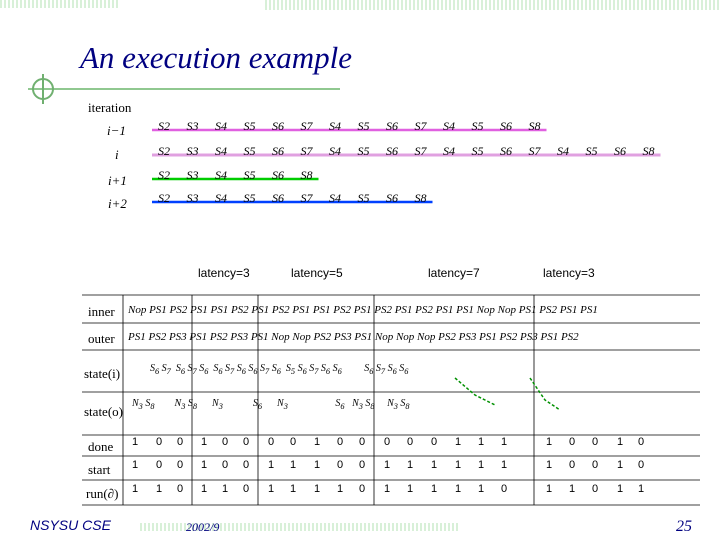 Image resolution: width=720 pixels, height=540 pixels. What do you see at coordinates (335, 198) in the screenshot?
I see `statement-3-6: S4` at bounding box center [335, 198].